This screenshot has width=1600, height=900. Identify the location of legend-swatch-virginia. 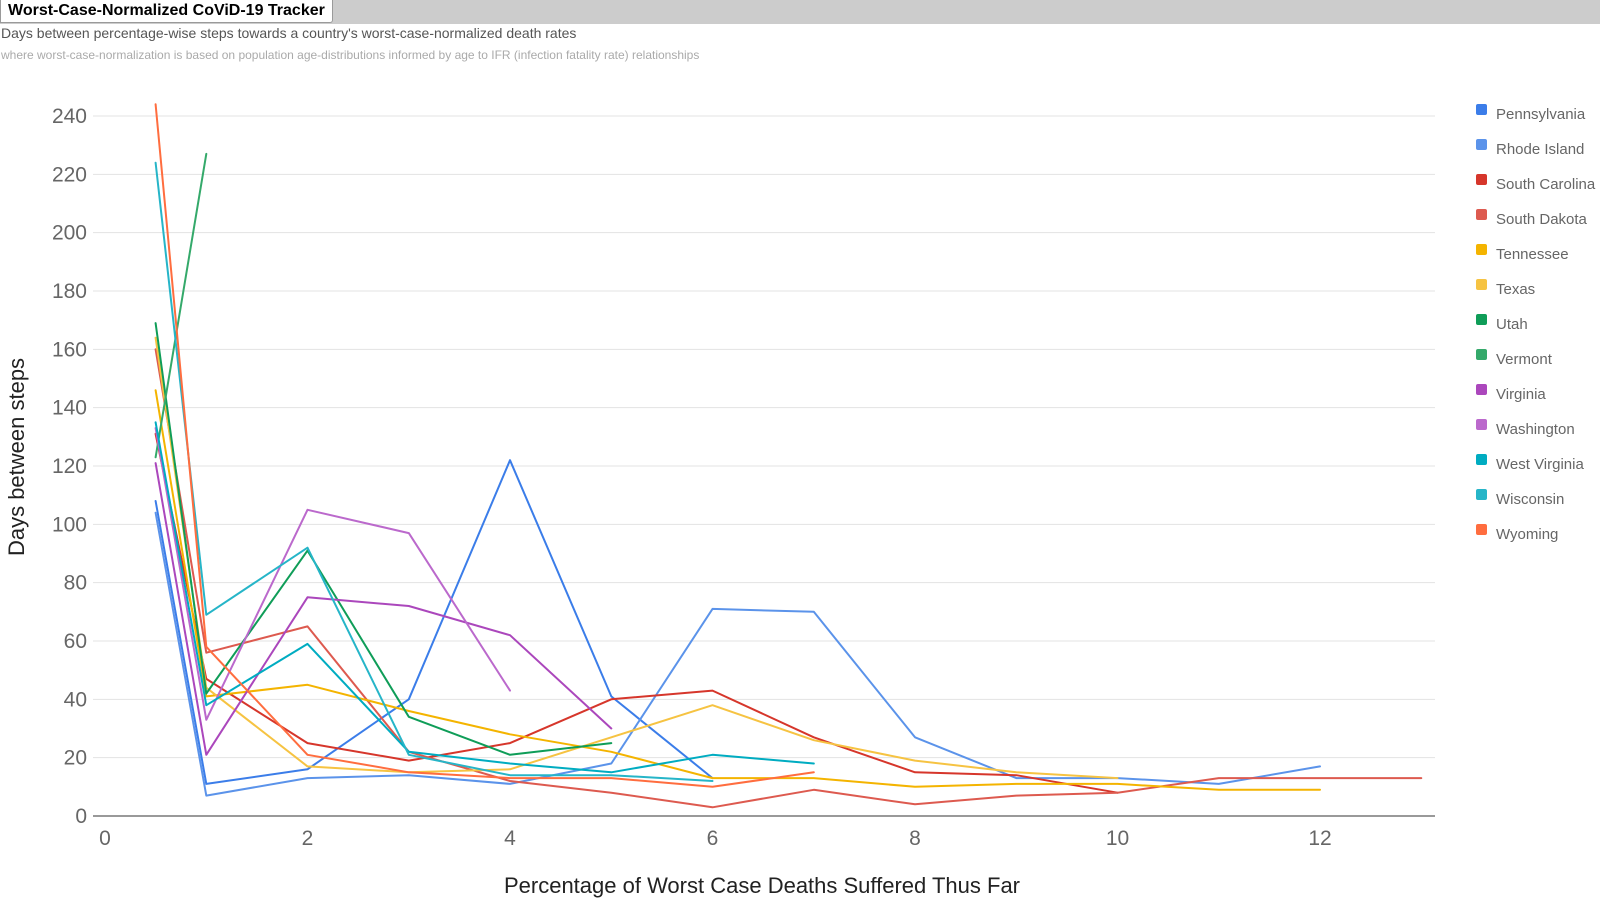
(1481, 389).